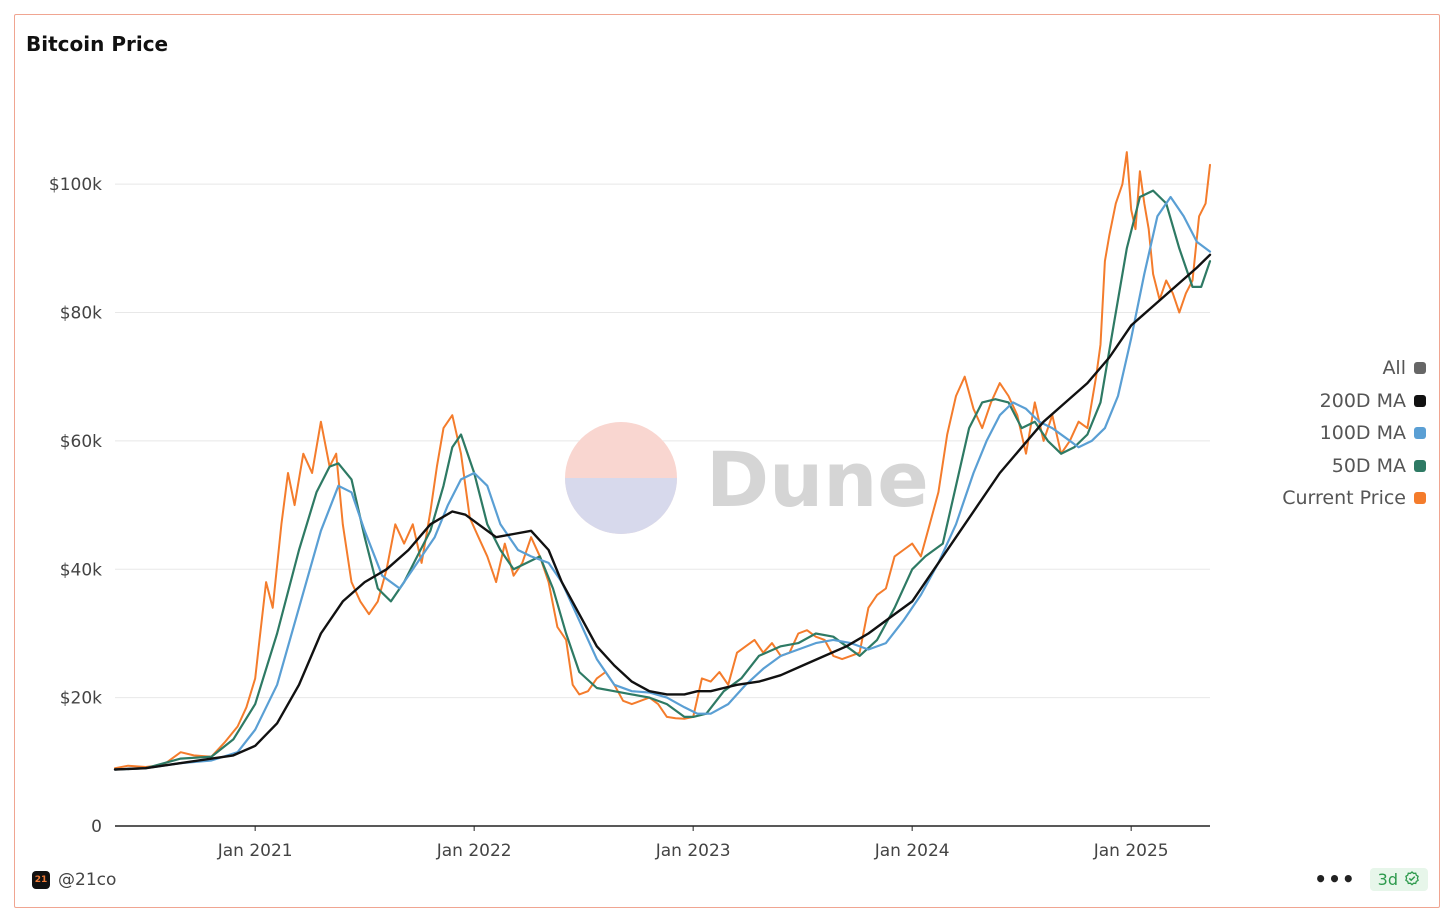 This screenshot has height=920, width=1456. What do you see at coordinates (41, 880) in the screenshot?
I see `author-avatar-icon: 21` at bounding box center [41, 880].